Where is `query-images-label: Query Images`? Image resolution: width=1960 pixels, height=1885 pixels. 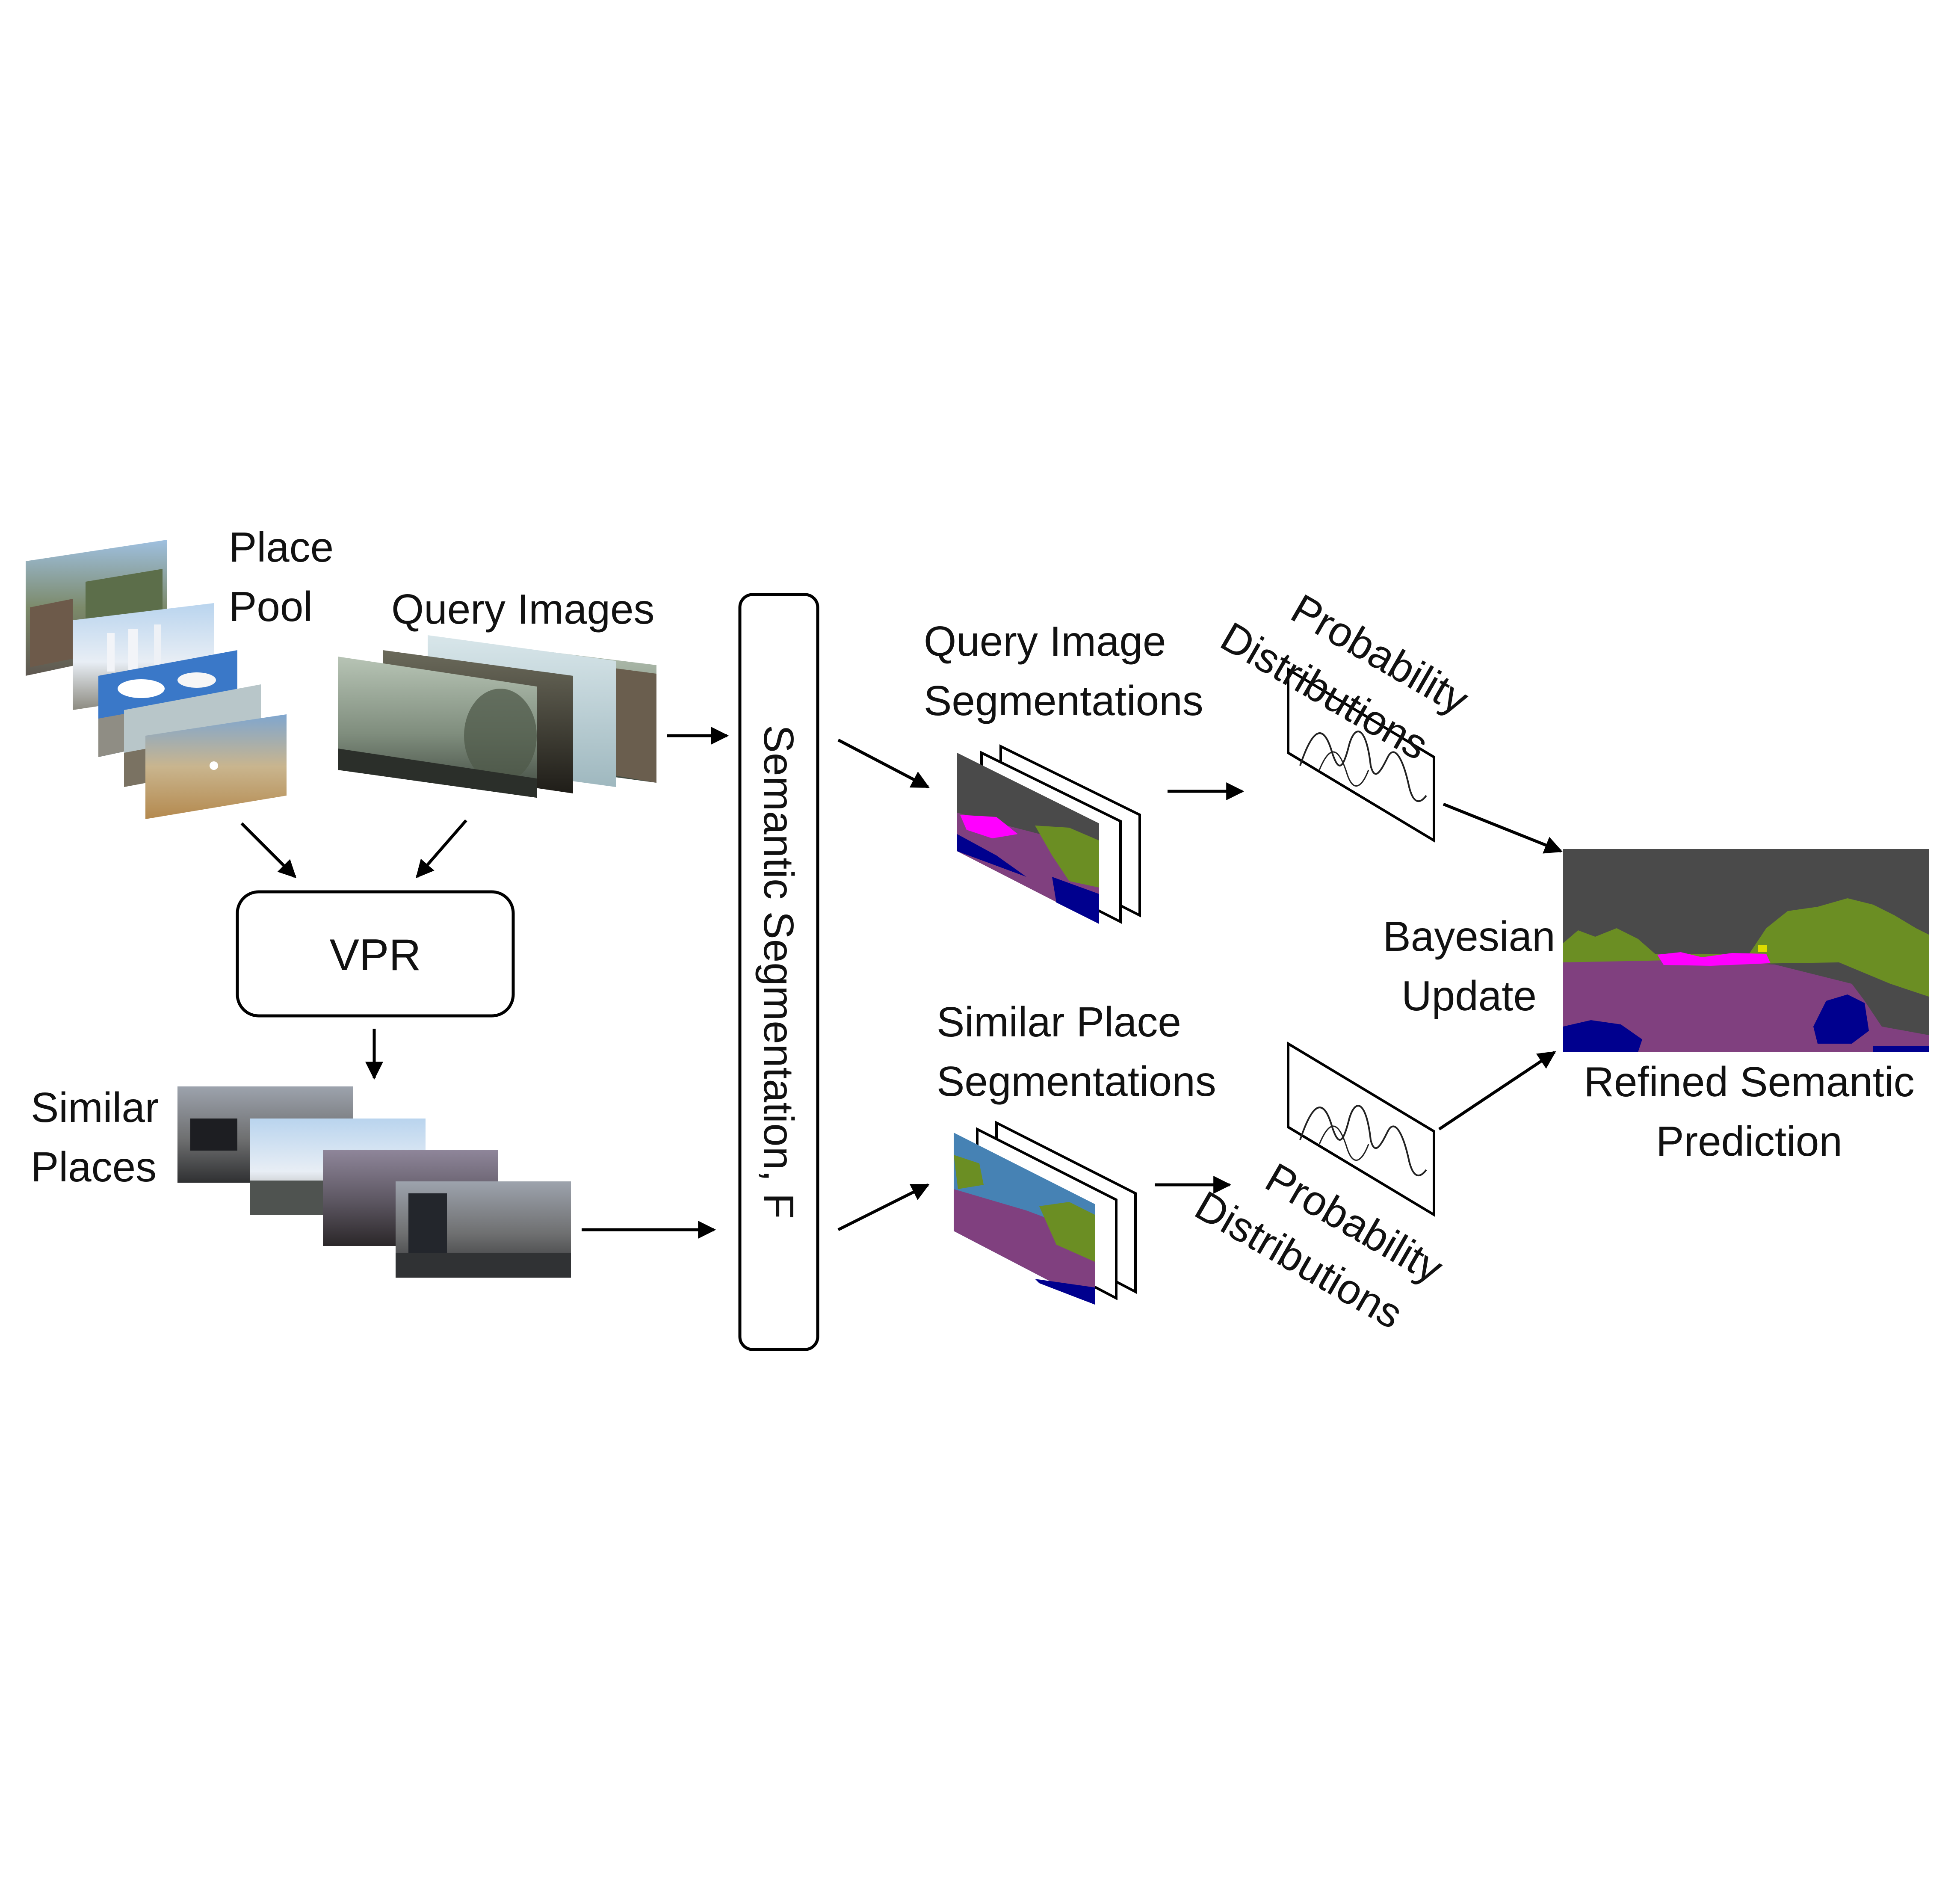
query-images-label: Query Images is located at coordinates (523, 609).